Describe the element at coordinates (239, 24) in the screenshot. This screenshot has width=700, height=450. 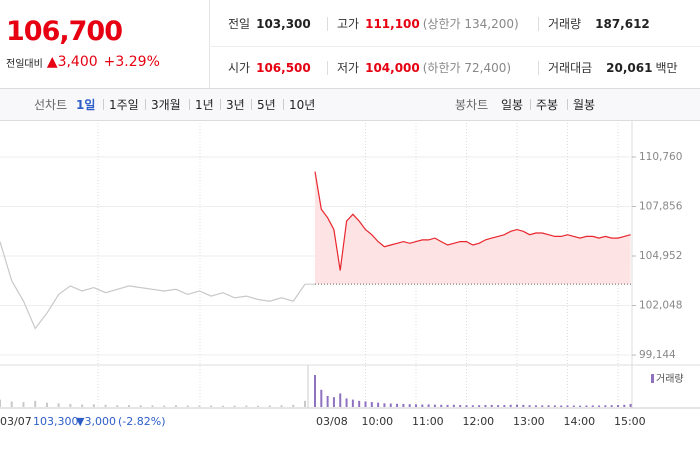
I see `stat-label: 전일` at that location.